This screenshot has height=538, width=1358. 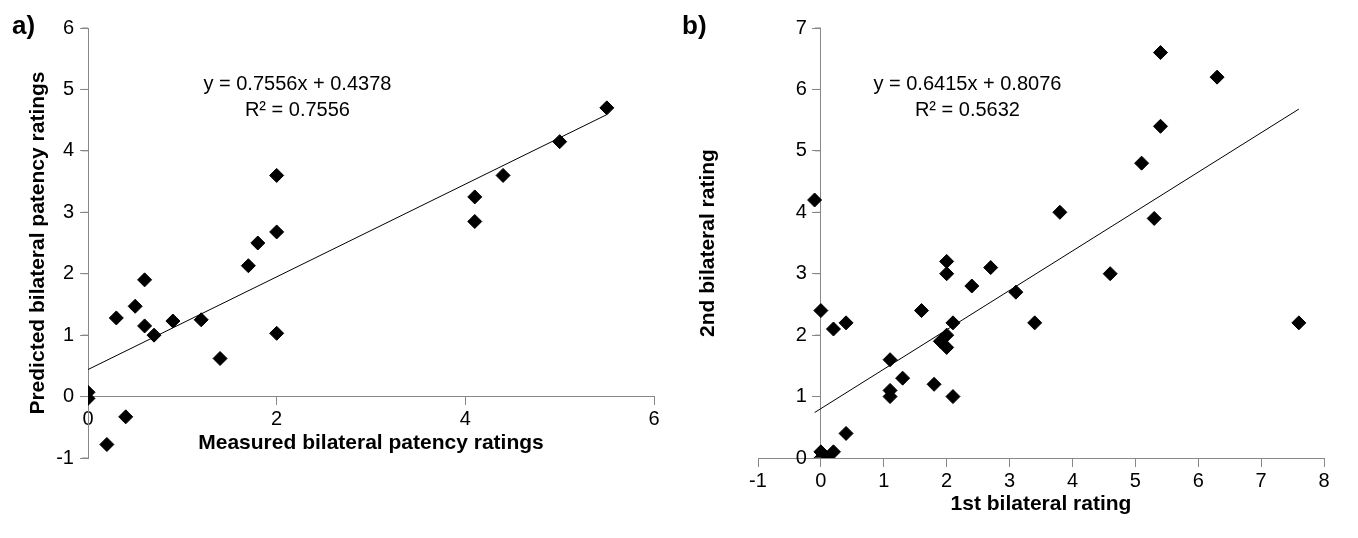 I want to click on x-tick-label: 1, so click(x=884, y=479).